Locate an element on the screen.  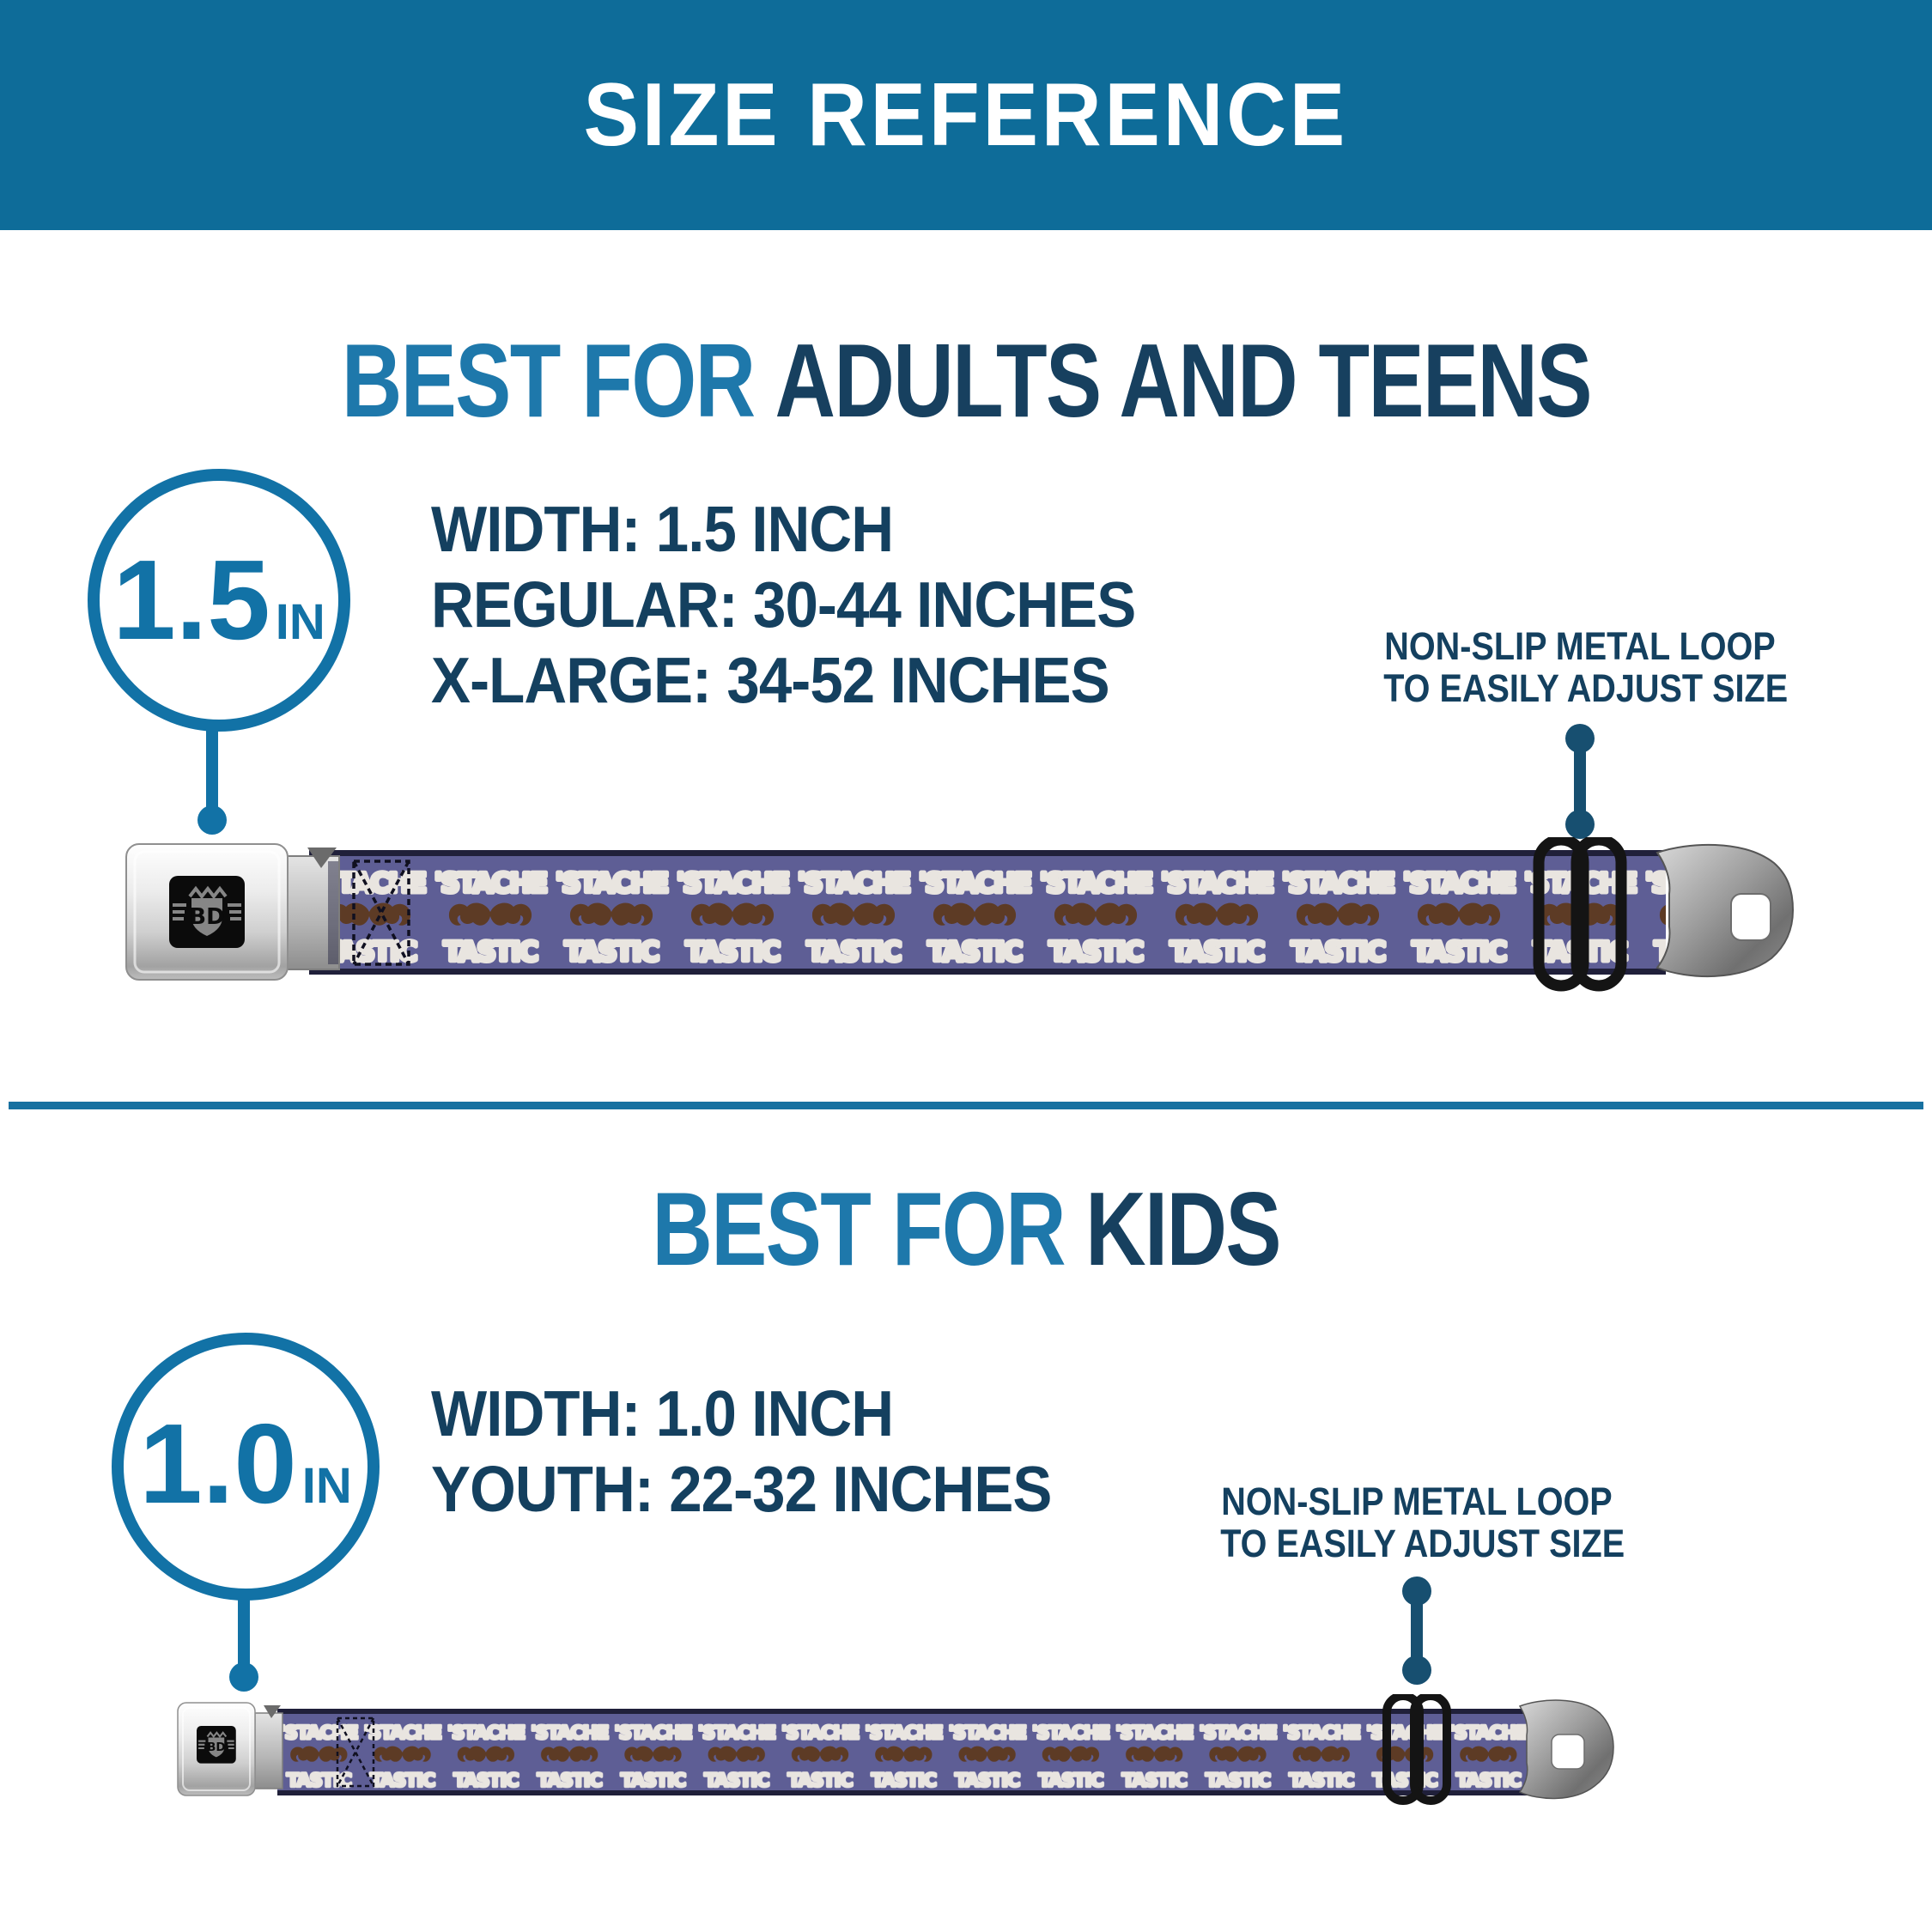
spec-list-kids: WIDTH: 1.0 INCH YOUTH: 22-32 INCHES is located at coordinates (742, 1451).